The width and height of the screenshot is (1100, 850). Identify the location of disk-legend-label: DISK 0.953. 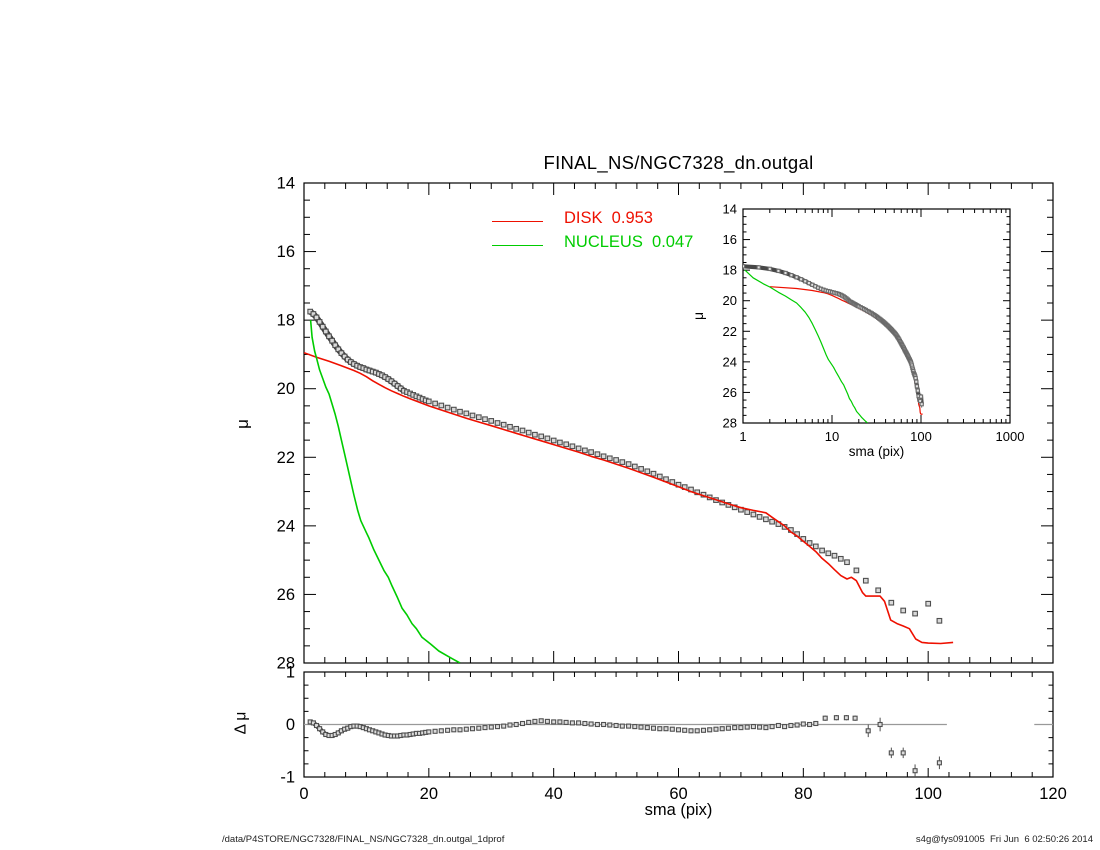
(608, 218).